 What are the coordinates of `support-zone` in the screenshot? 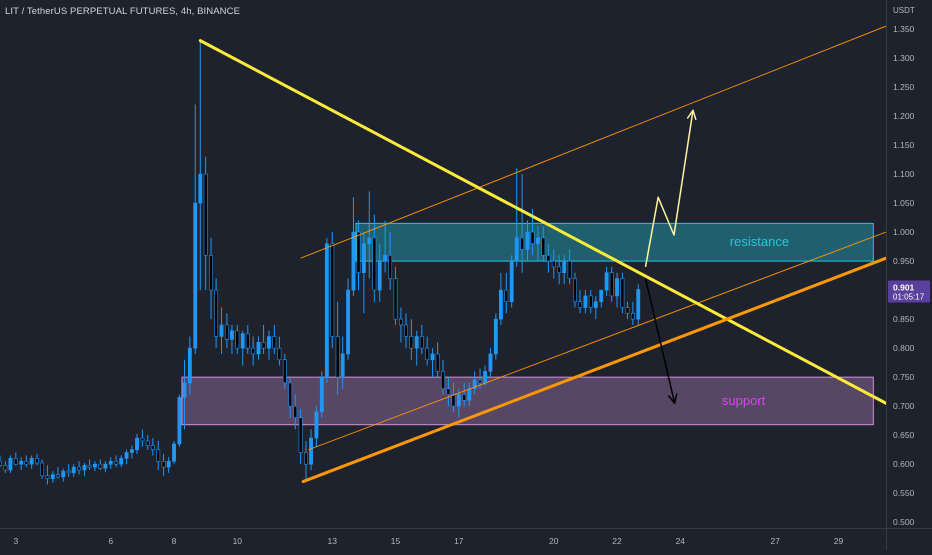 It's located at (527, 401).